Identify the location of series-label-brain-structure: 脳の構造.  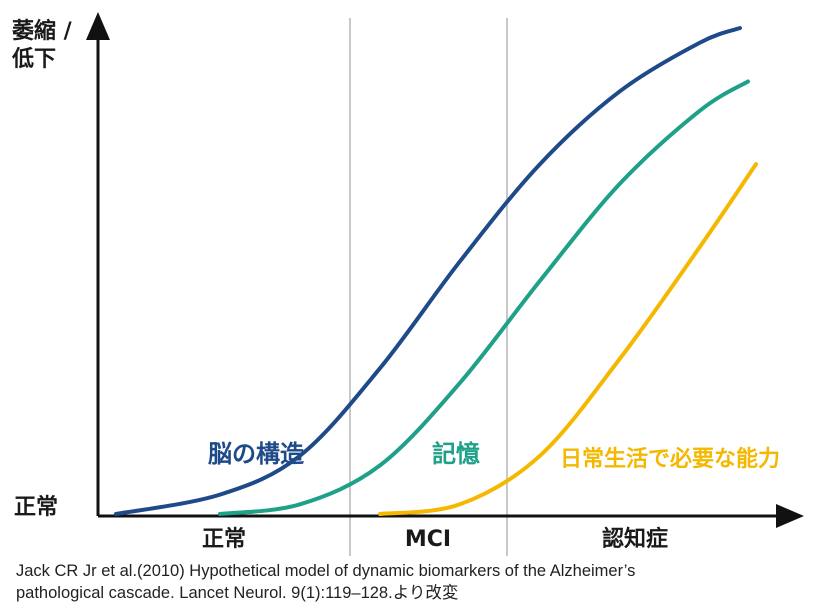
(256, 454).